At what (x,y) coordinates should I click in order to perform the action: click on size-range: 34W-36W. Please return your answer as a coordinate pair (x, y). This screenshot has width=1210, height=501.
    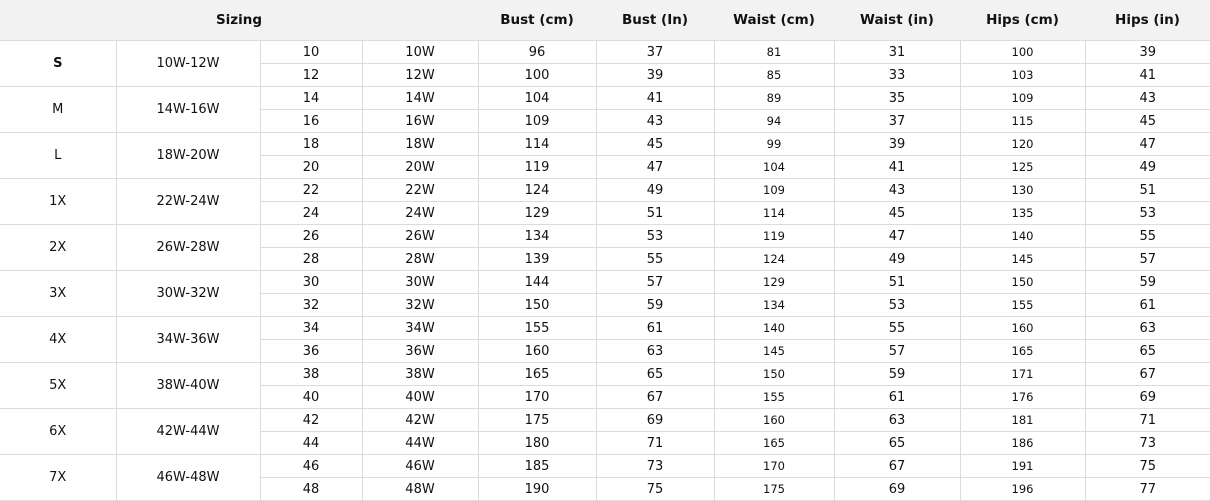
    Looking at the image, I should click on (188, 339).